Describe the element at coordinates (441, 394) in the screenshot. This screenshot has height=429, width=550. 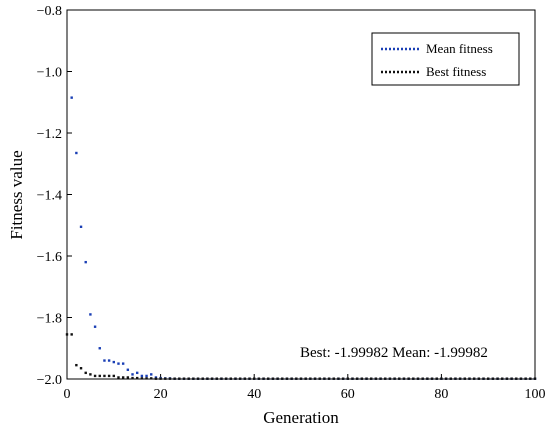
I see `x-tick-label: 80` at that location.